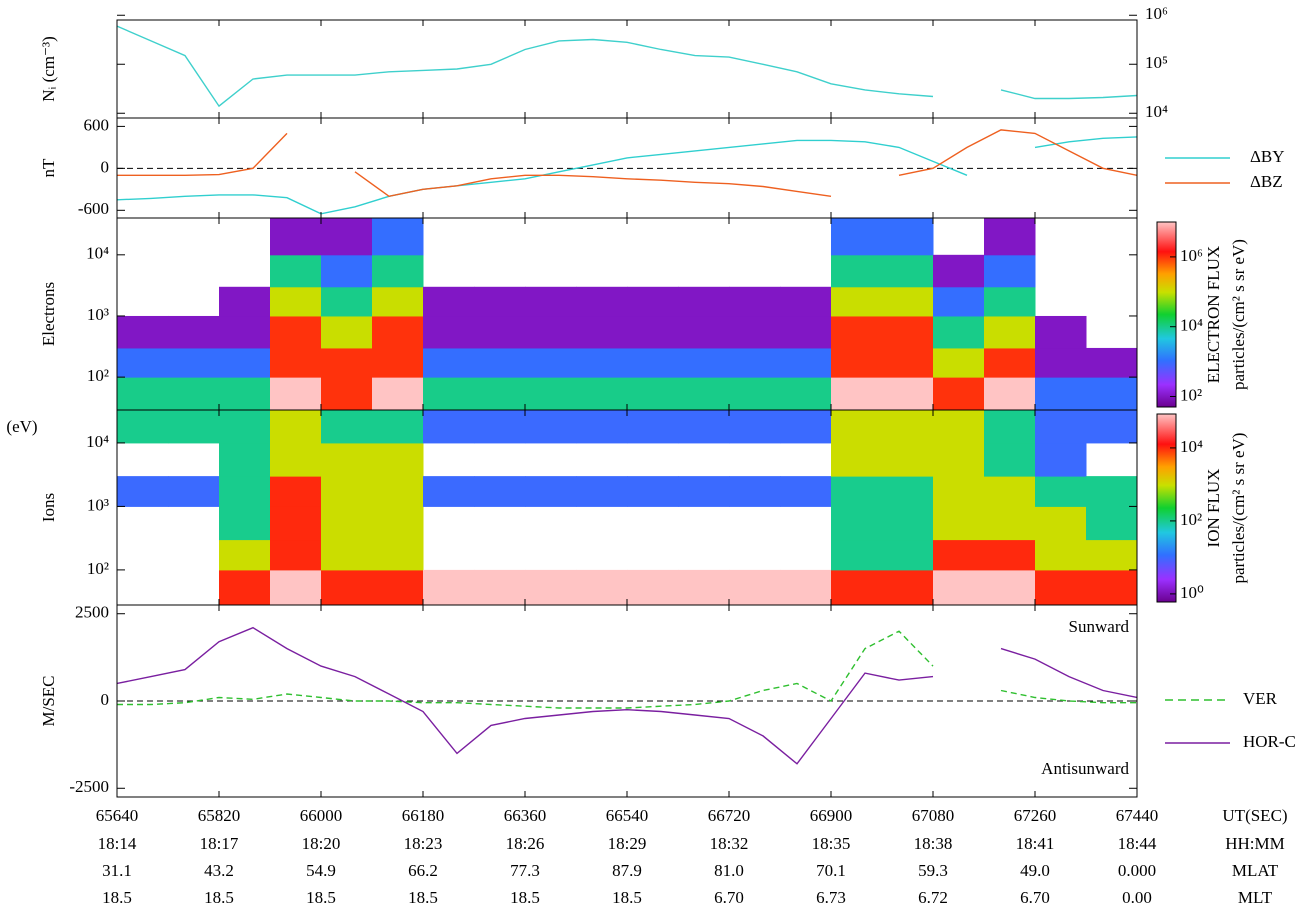 The image size is (1304, 911). What do you see at coordinates (117, 815) in the screenshot?
I see `x-tick-label: 65640` at bounding box center [117, 815].